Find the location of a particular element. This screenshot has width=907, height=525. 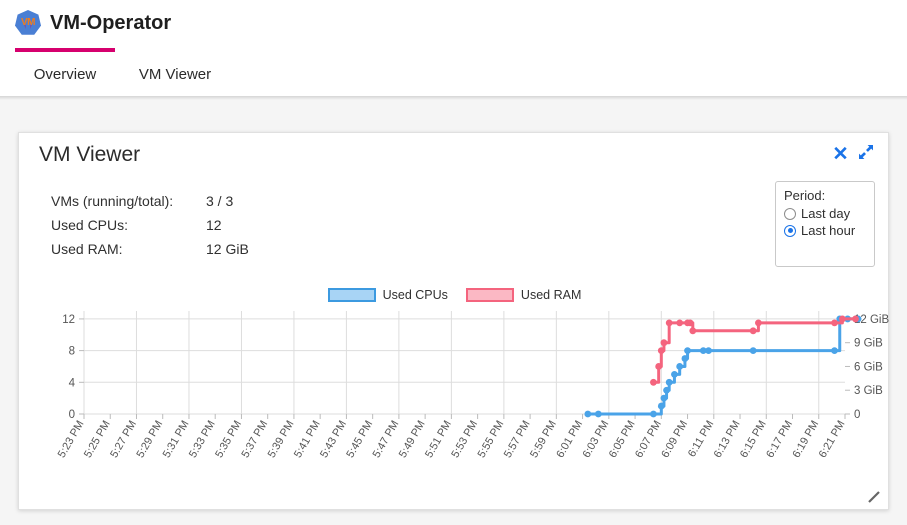

brand: VM VM-Operator is located at coordinates (93, 23).